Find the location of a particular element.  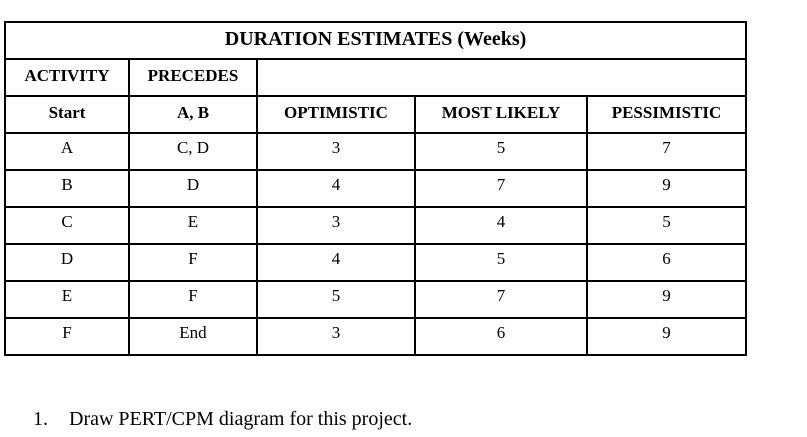

table-row: C E 3 4 5 is located at coordinates (376, 225).